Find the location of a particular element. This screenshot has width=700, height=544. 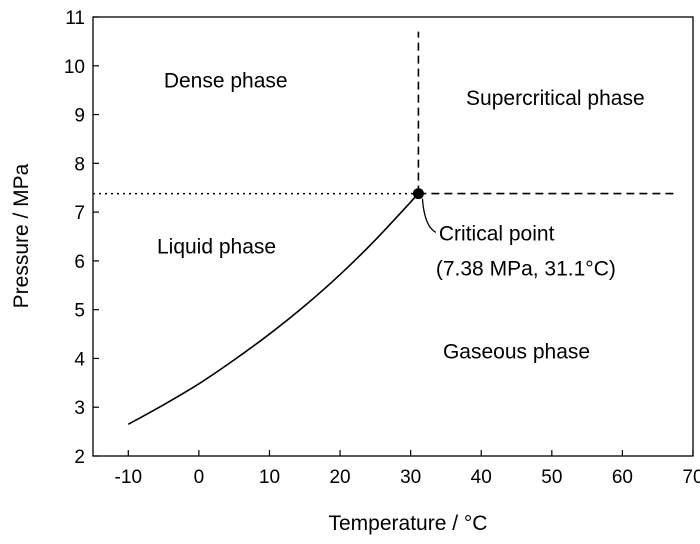

critical-point-marker is located at coordinates (418, 194).